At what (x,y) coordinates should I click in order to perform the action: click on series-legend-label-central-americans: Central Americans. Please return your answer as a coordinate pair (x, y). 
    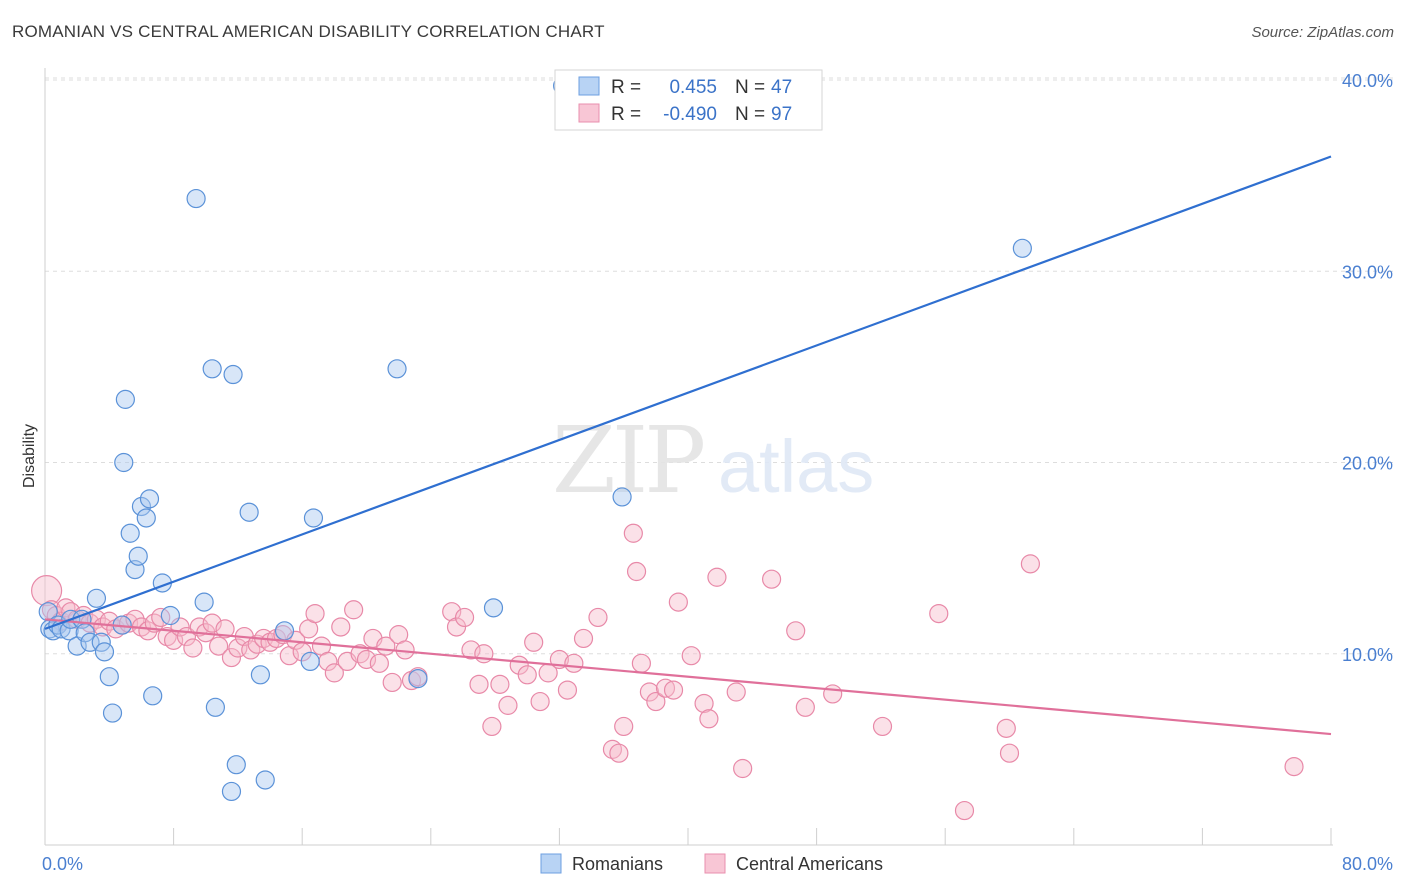
    Looking at the image, I should click on (809, 864).